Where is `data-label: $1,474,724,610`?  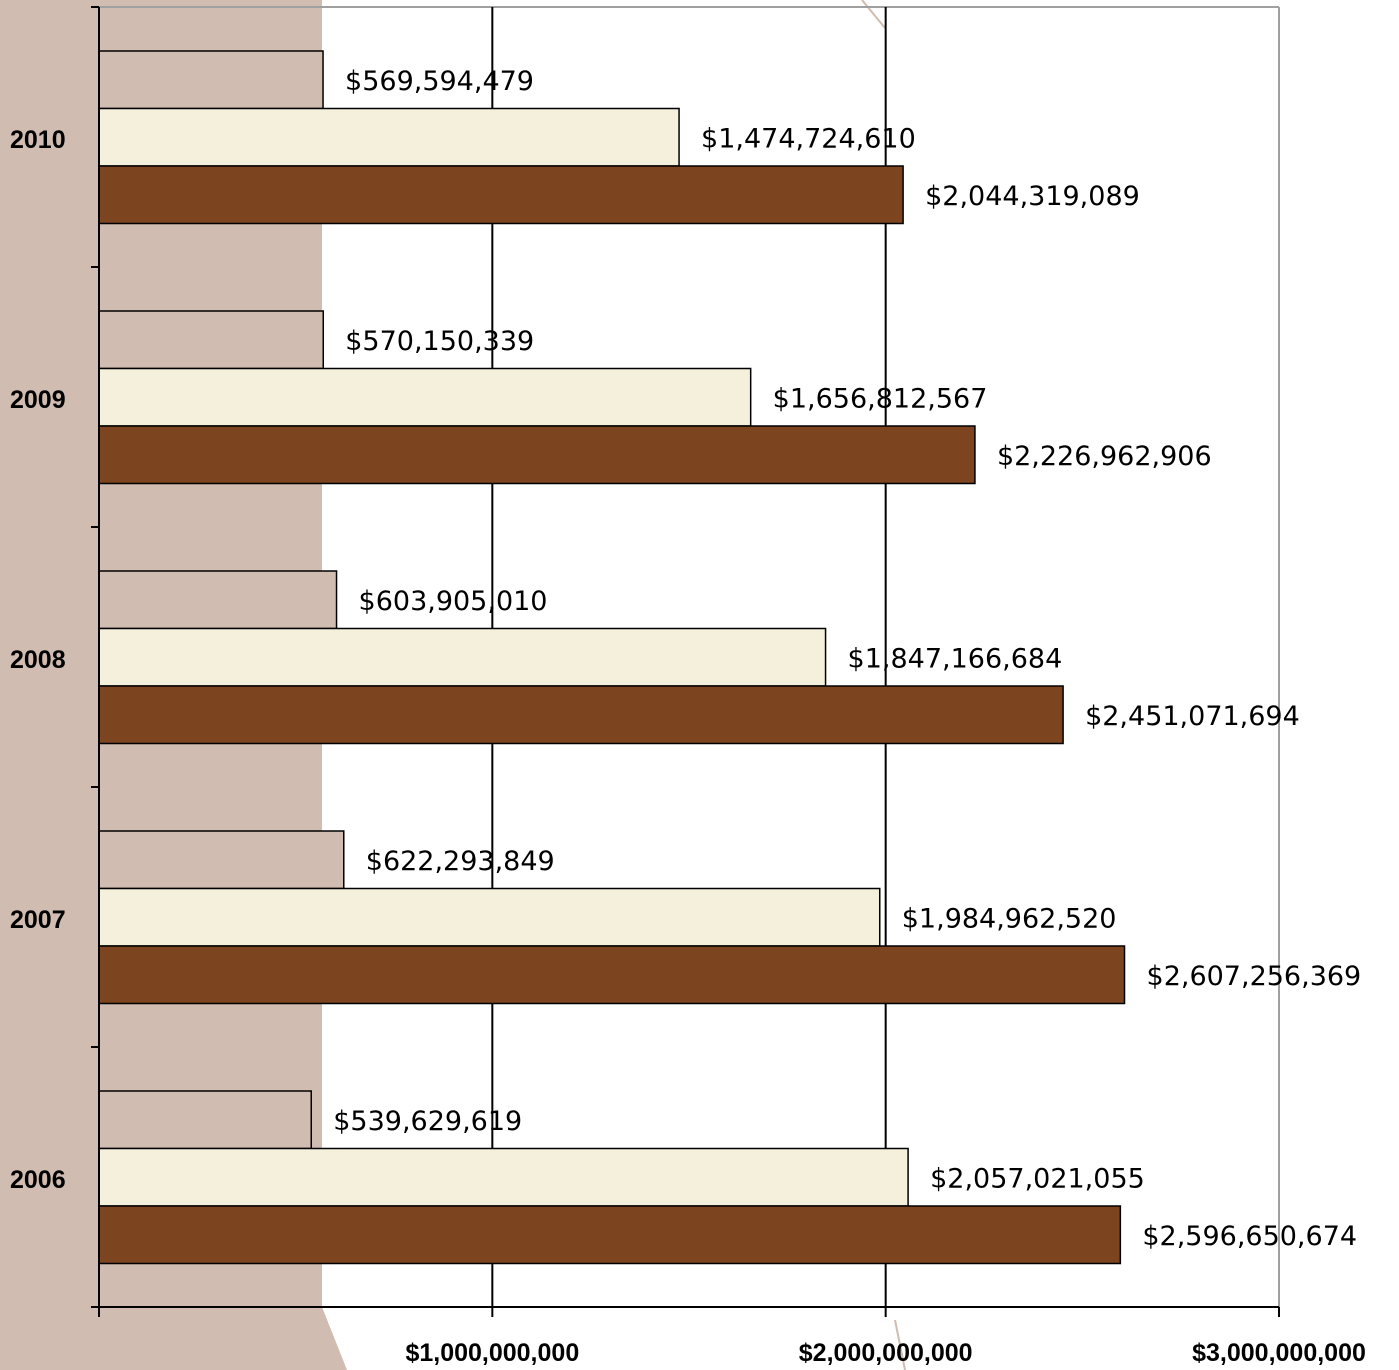 data-label: $1,474,724,610 is located at coordinates (808, 138).